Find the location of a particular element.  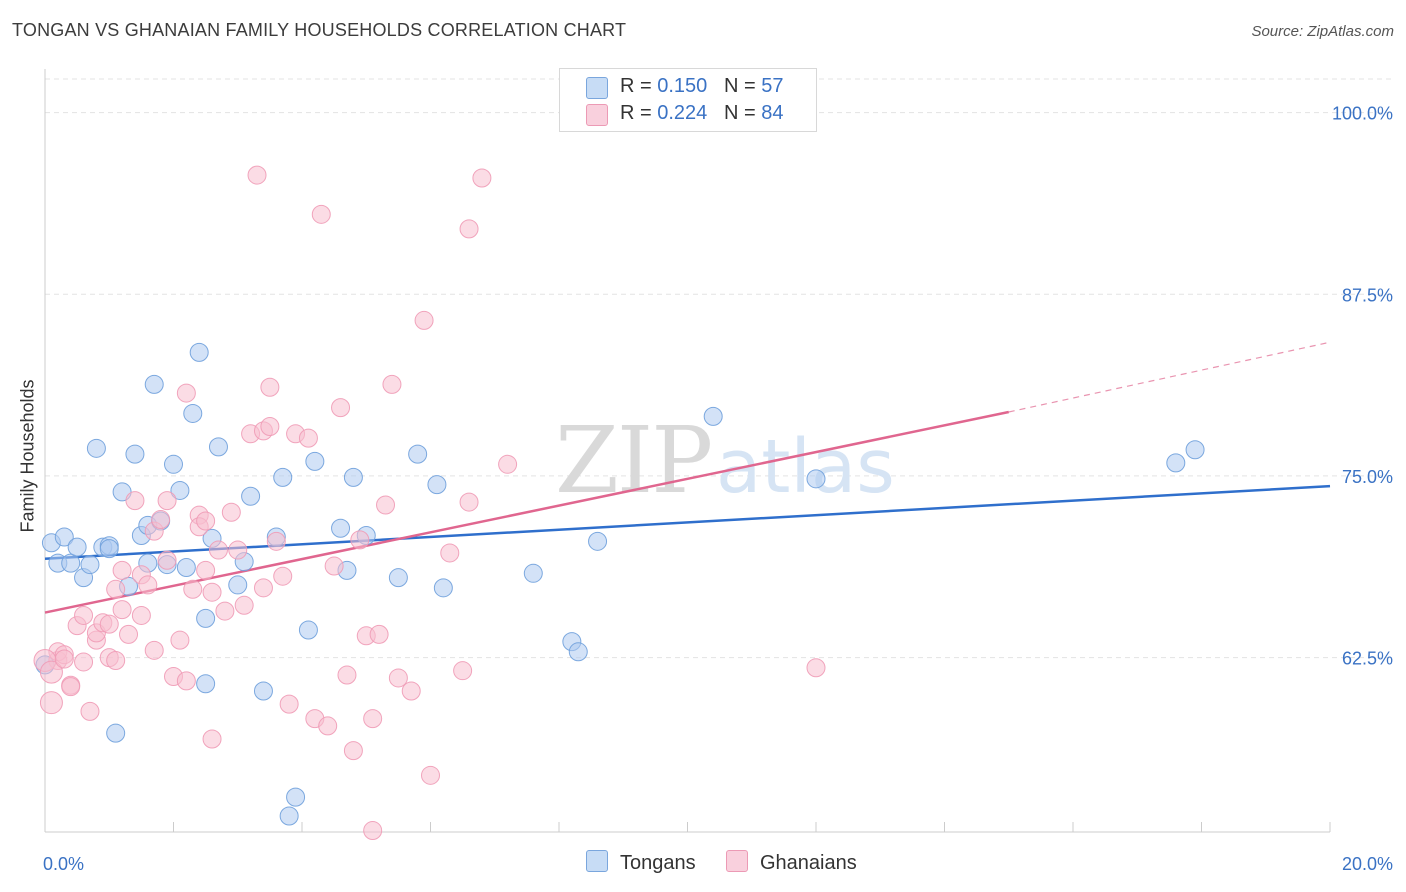

series-legend-tongans: Tongans is located at coordinates (641, 862).